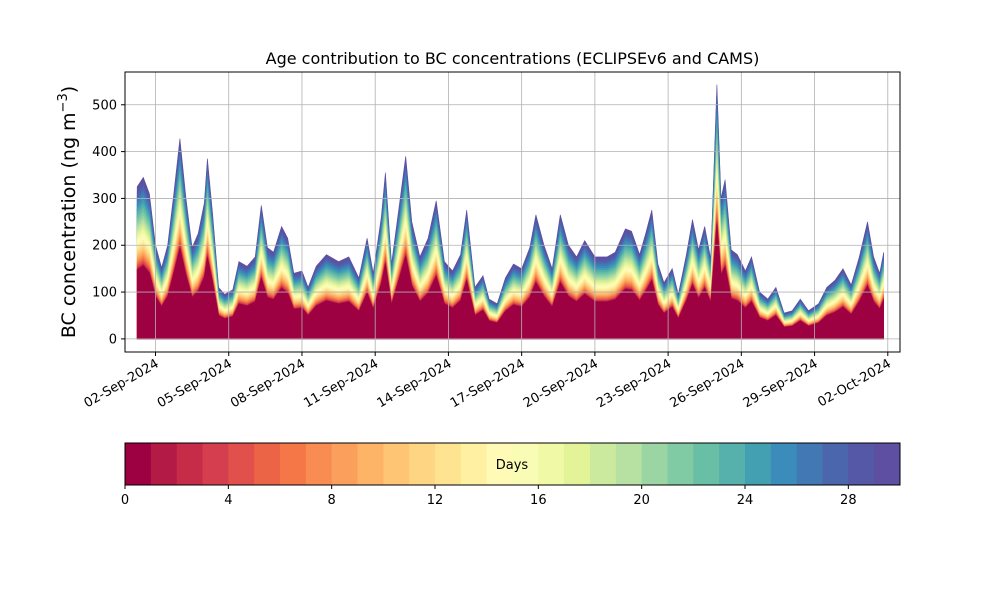 This screenshot has width=1000, height=600. Describe the element at coordinates (848, 500) in the screenshot. I see `colorbar-tick-label: 28` at that location.